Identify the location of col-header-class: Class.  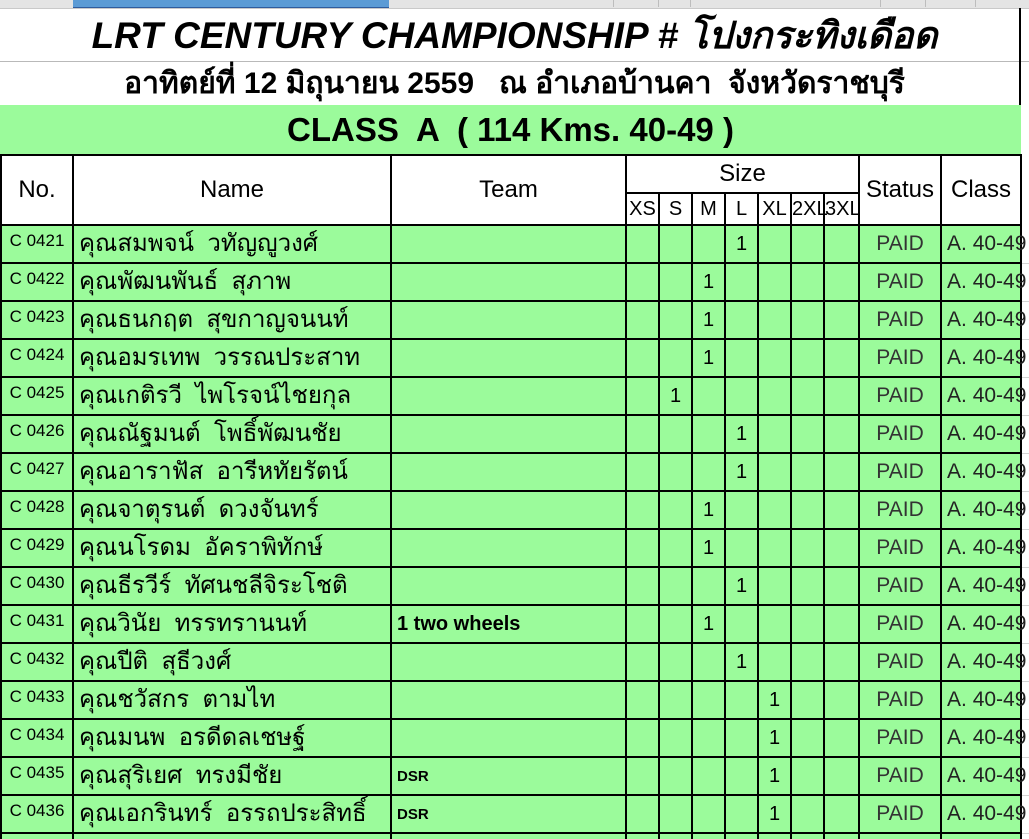
(981, 190).